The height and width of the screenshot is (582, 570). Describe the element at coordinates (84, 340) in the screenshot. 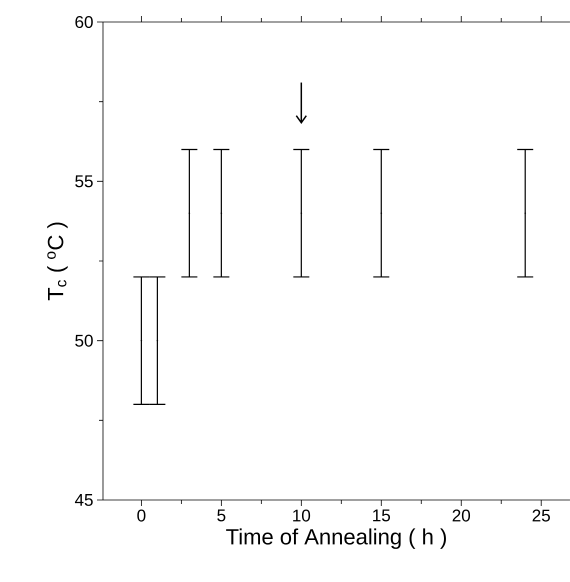

I see `y-tick-label: 50` at that location.